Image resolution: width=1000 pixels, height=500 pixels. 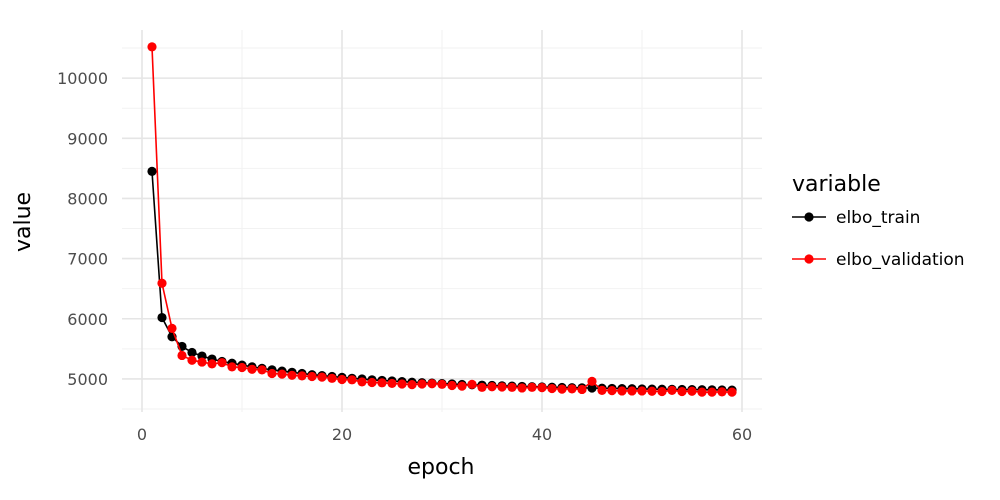 I want to click on x-tick-label: 60, so click(x=742, y=434).